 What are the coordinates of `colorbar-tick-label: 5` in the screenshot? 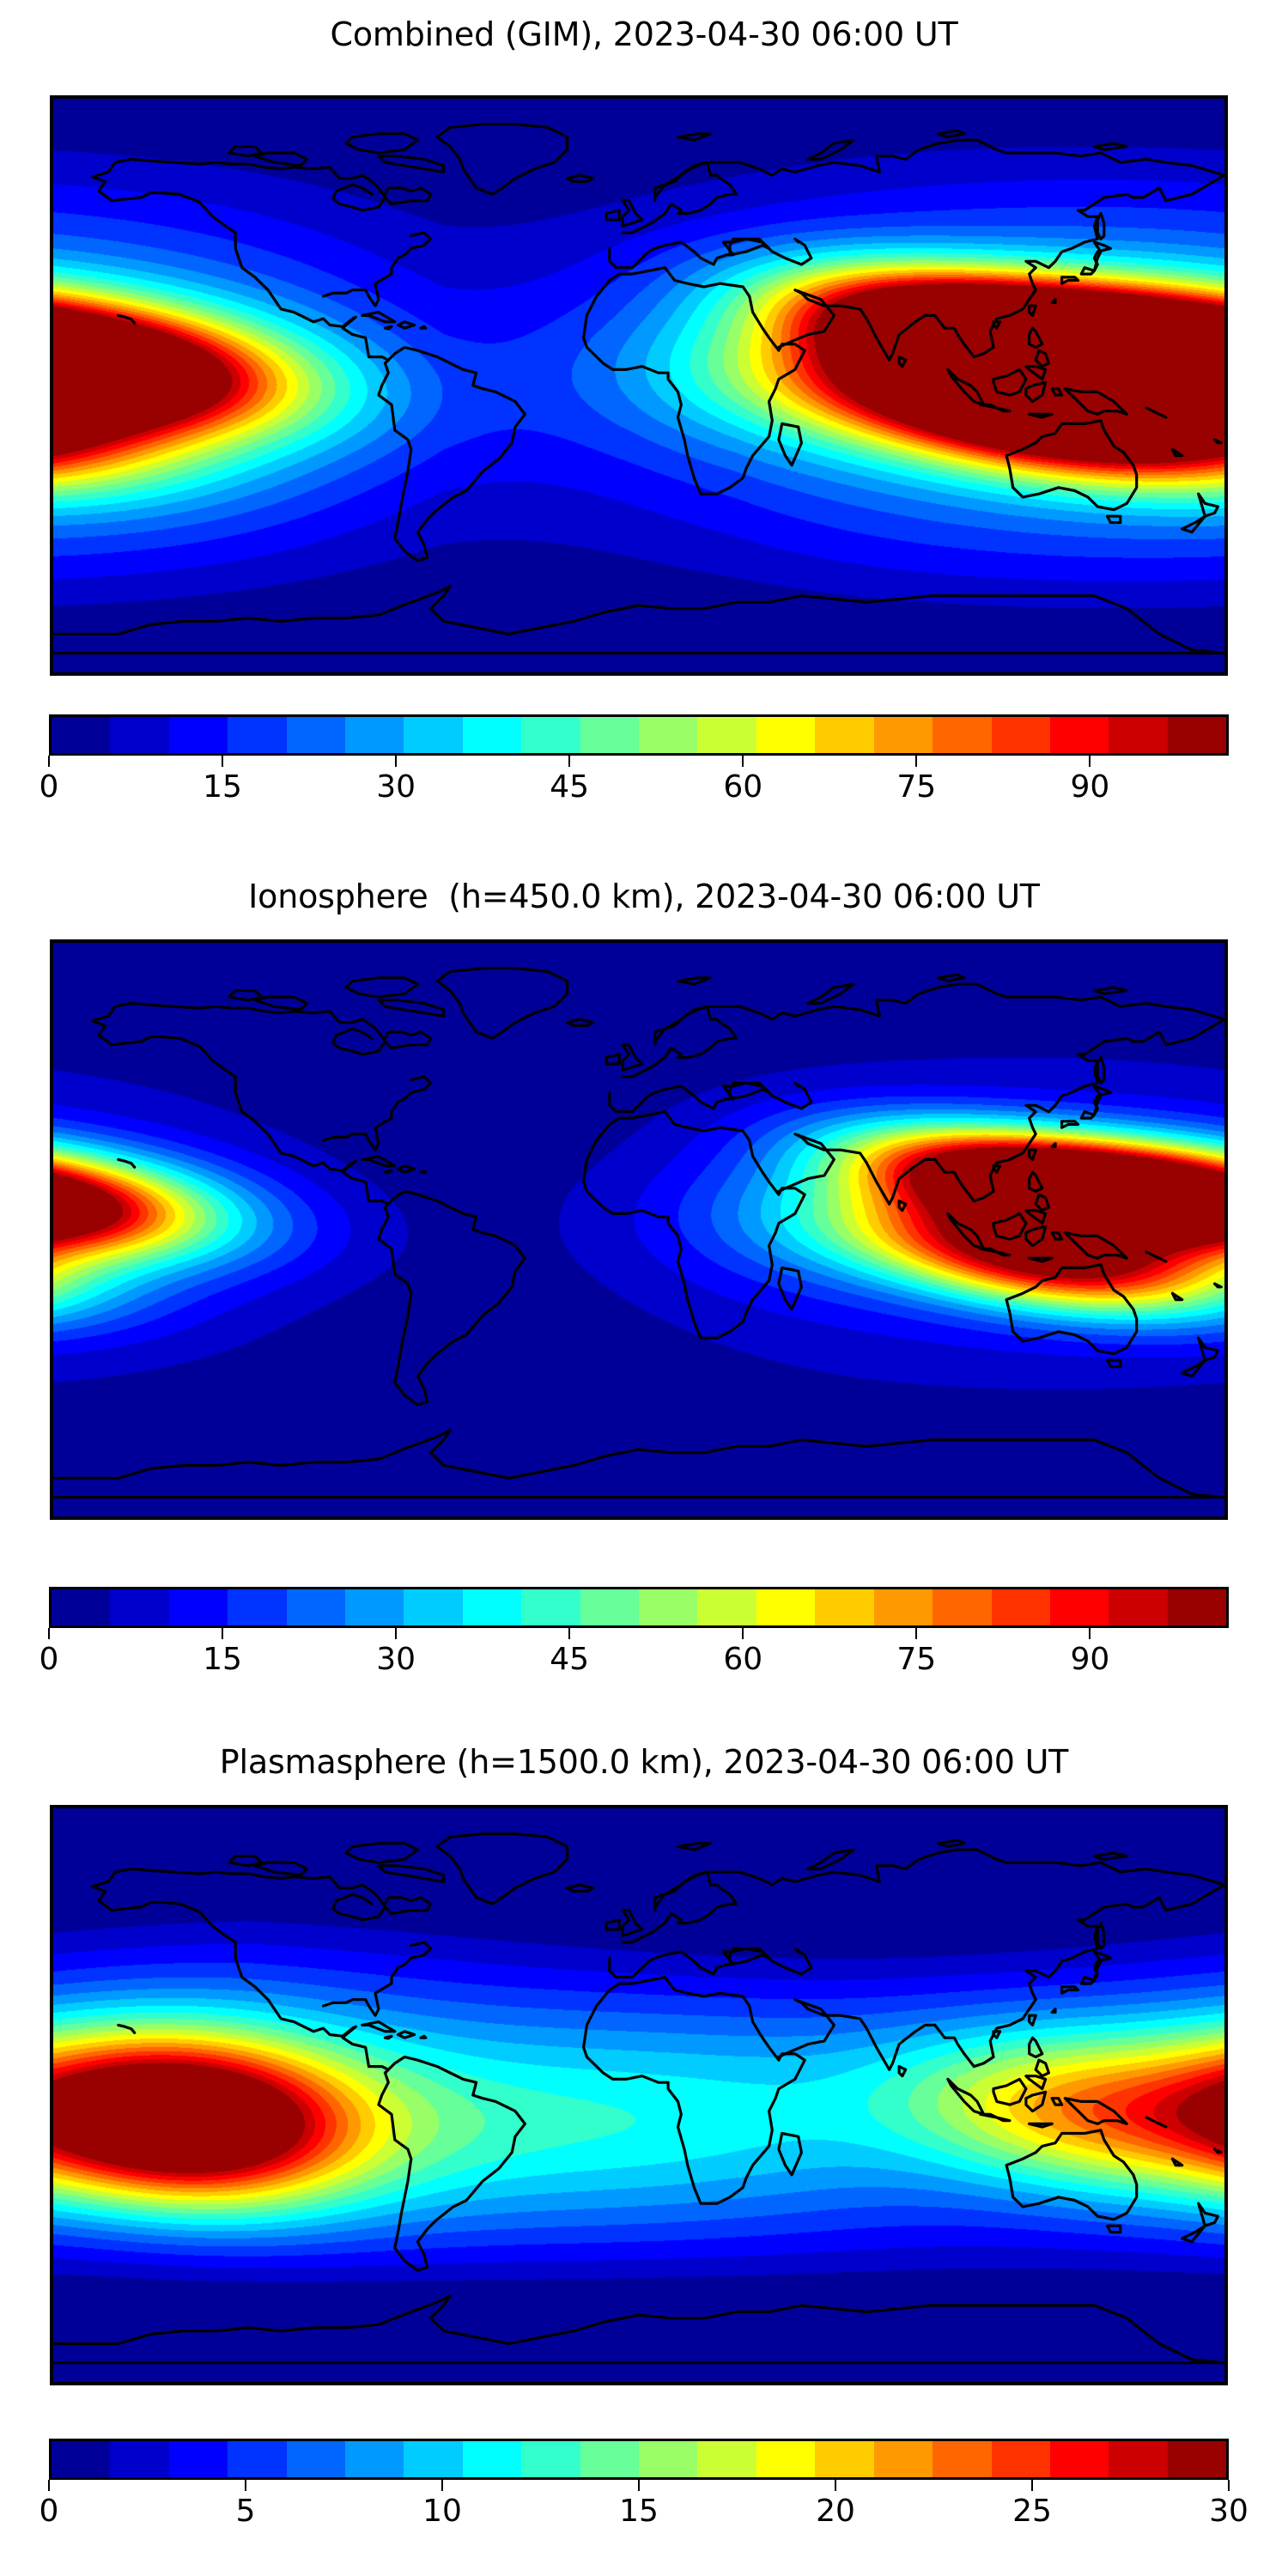 It's located at (246, 2511).